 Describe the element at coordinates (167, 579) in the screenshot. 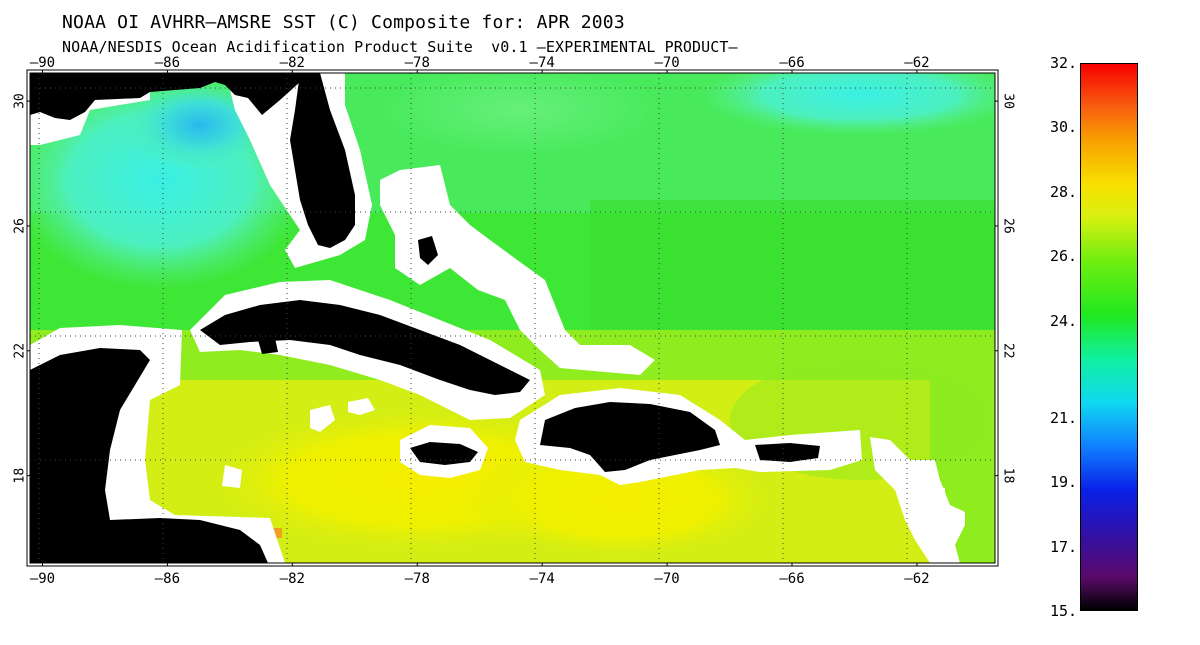

I see `lon-tick-bottom: —86` at that location.